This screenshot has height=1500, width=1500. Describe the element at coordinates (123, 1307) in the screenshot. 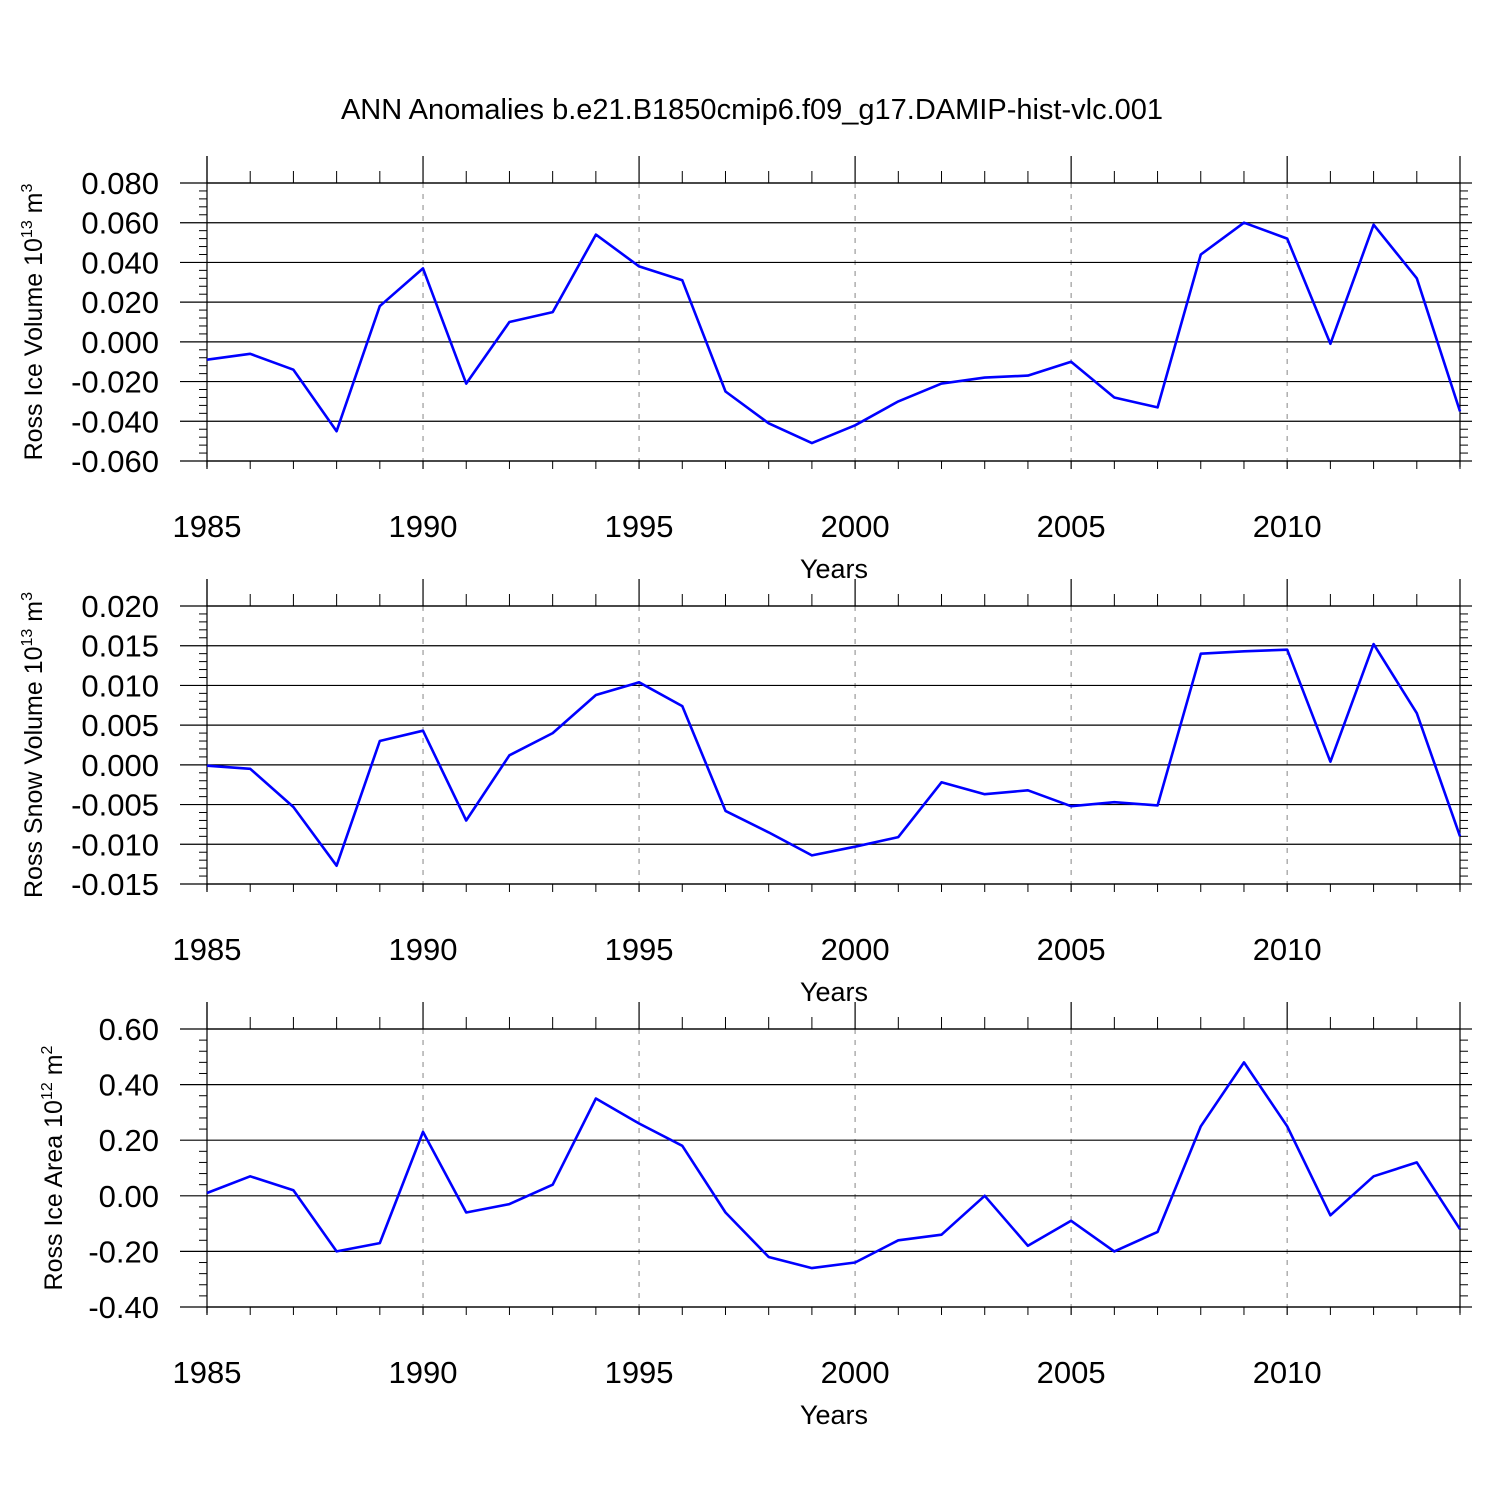

I see `y-tick-label: -0.40` at that location.